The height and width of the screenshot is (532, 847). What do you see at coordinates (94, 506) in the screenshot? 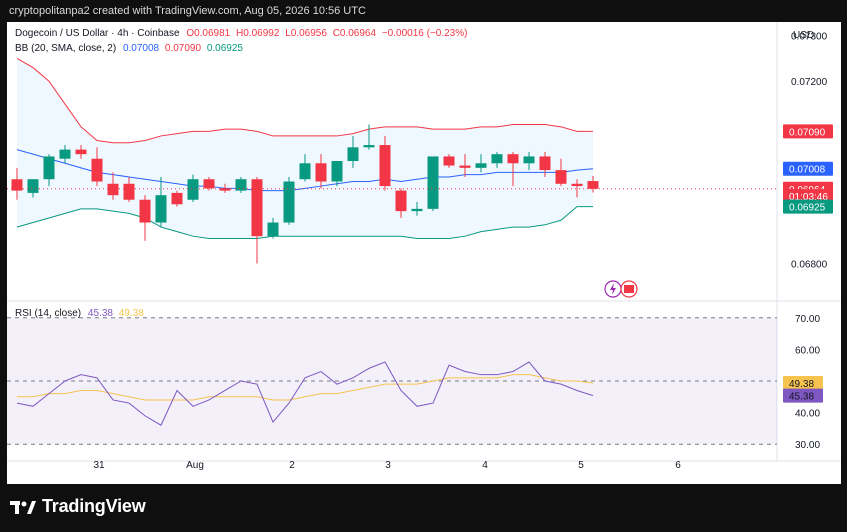
I see `brand-name: TradingView` at bounding box center [94, 506].